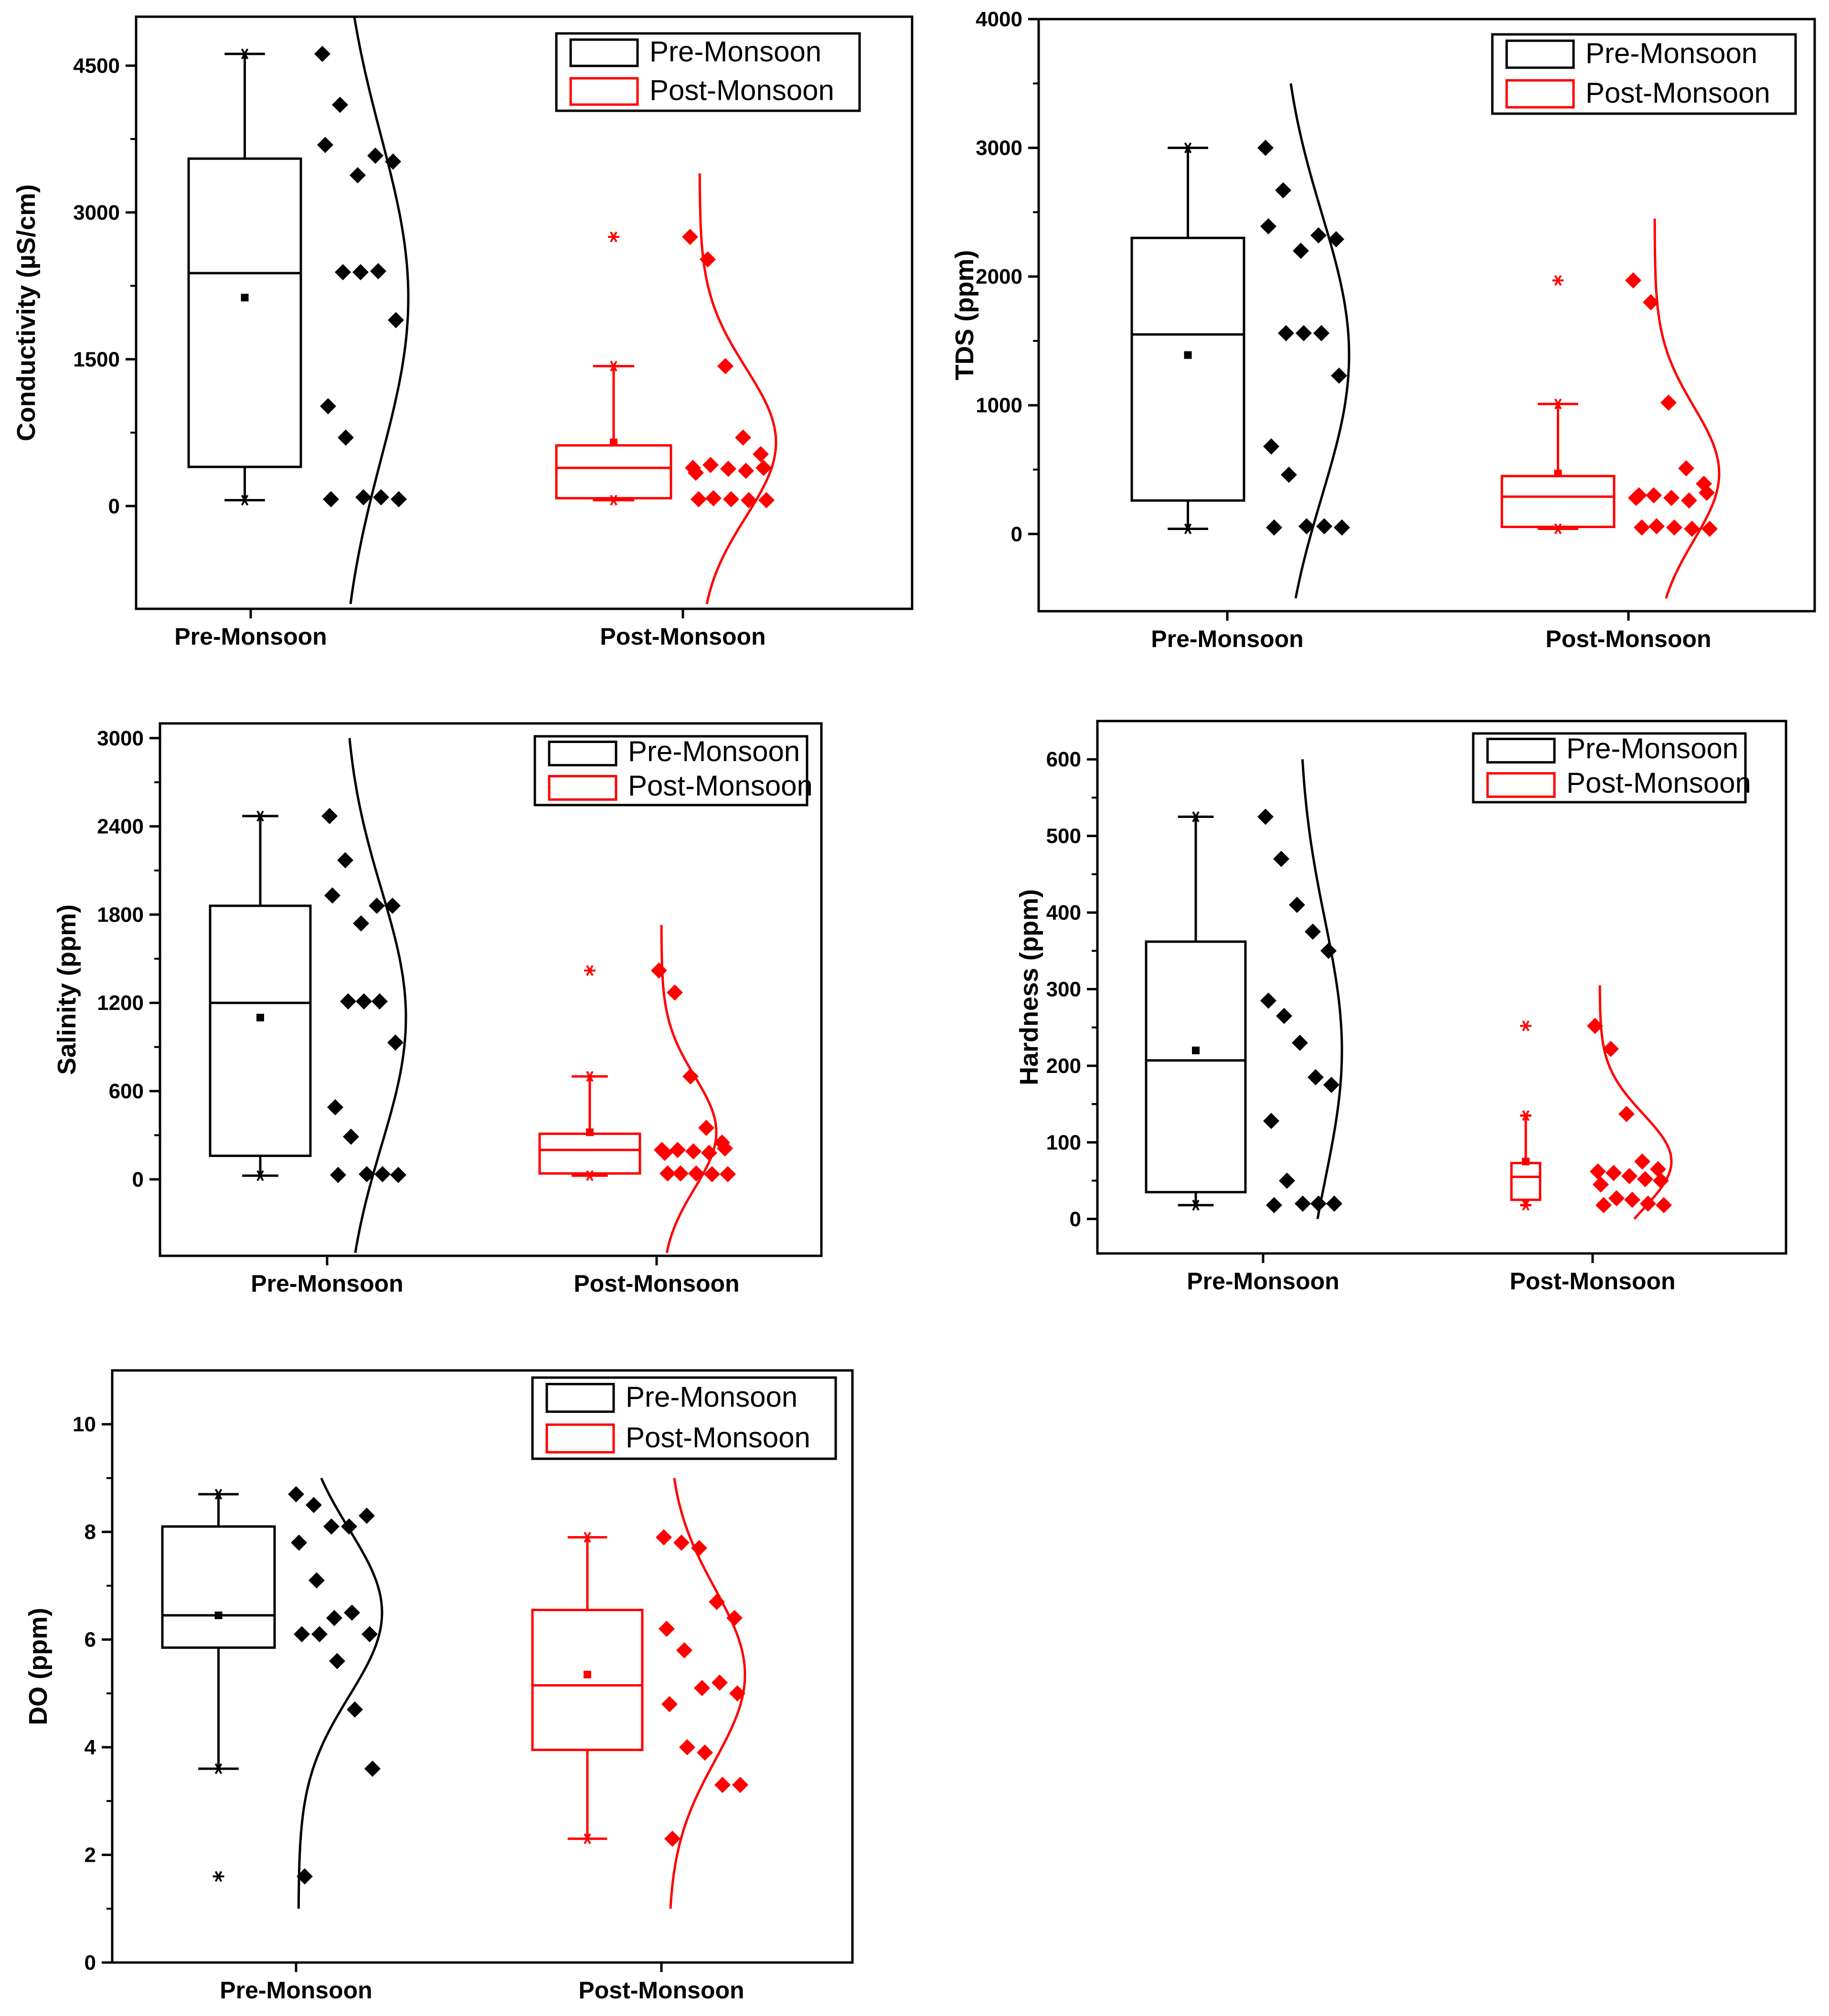 This screenshot has width=1829, height=2016. Describe the element at coordinates (38, 1666) in the screenshot. I see `y-axis-title: DO (ppm)` at that location.